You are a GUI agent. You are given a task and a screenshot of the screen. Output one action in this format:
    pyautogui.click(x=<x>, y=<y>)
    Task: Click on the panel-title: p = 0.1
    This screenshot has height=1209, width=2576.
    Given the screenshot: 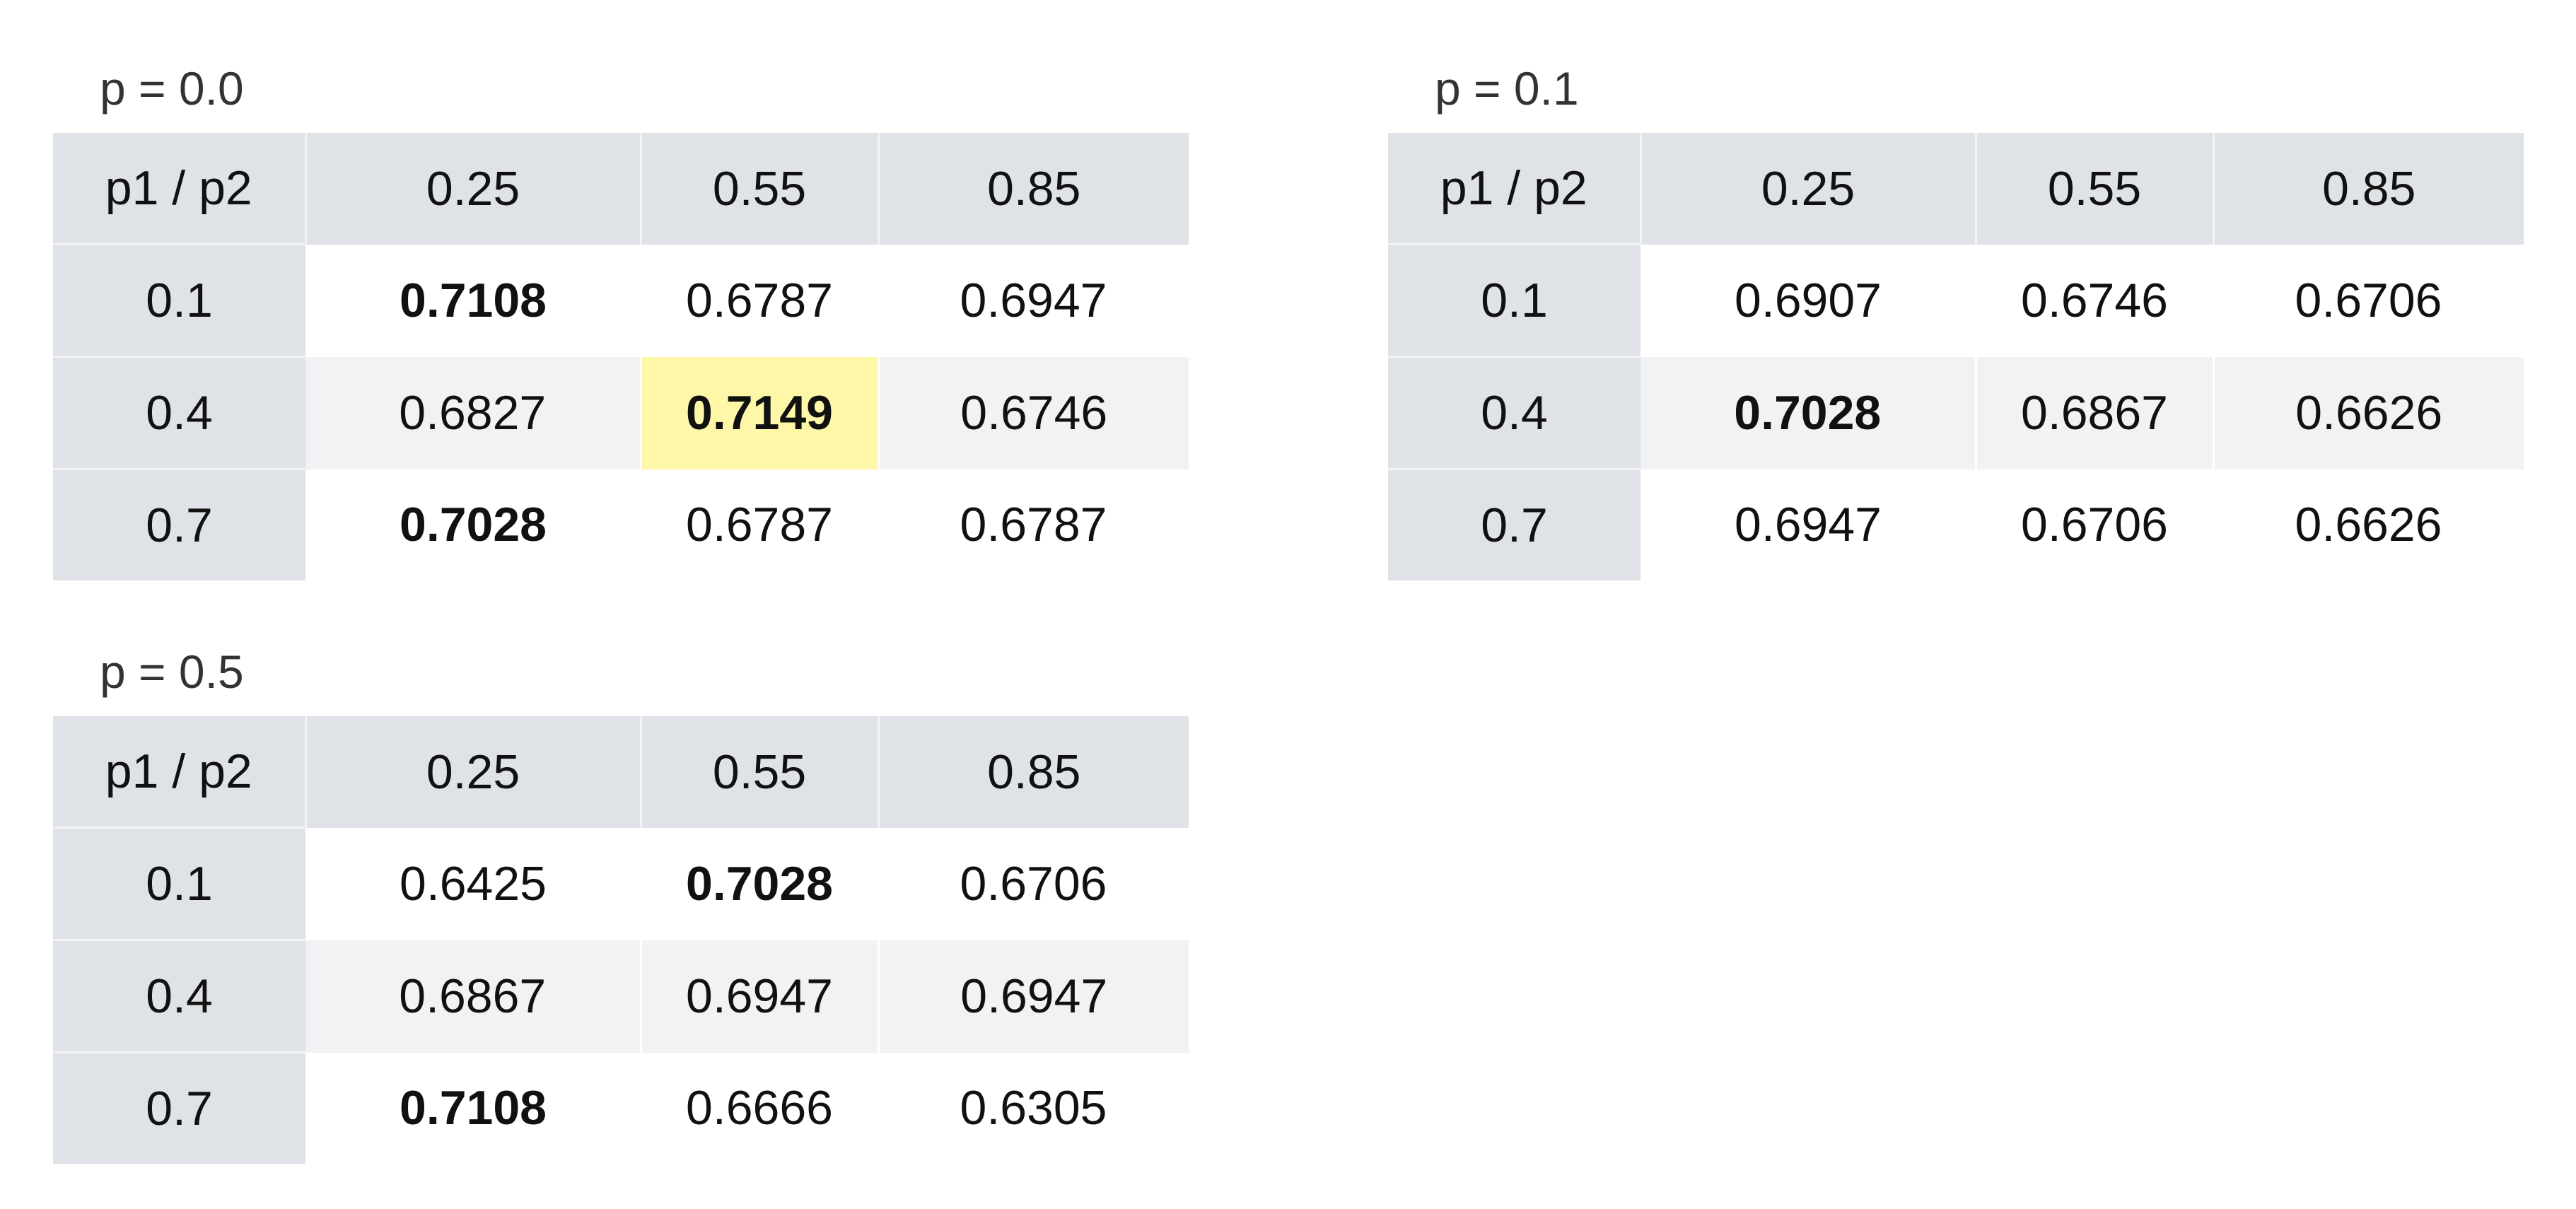 What is the action you would take?
    pyautogui.click(x=1507, y=88)
    